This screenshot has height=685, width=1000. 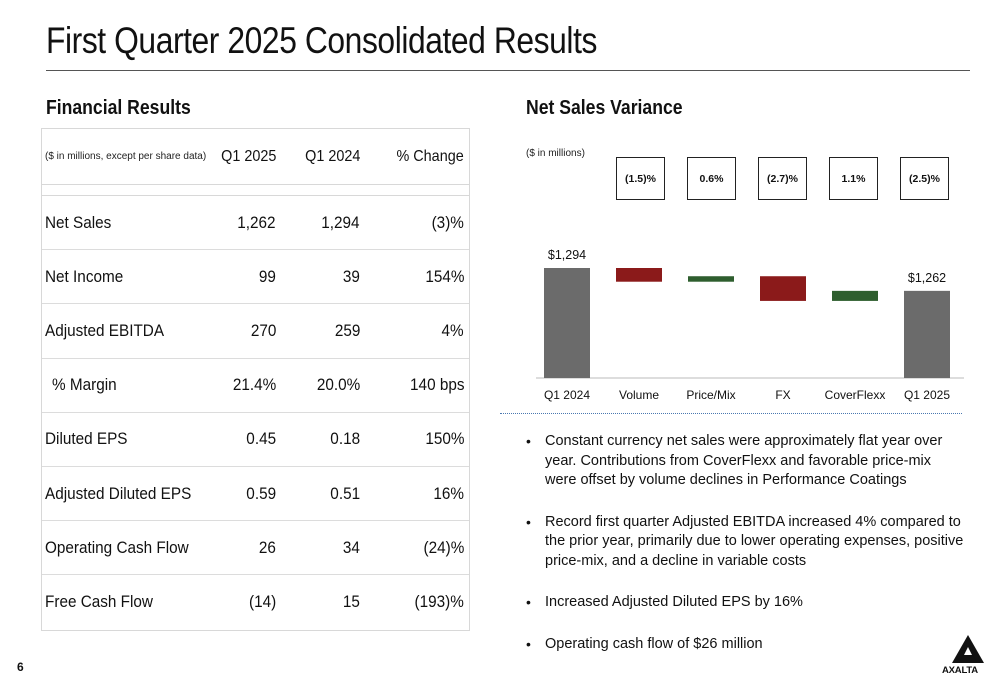 What do you see at coordinates (654, 643) in the screenshot?
I see `bullet-text: Operating cash flow of $26 million` at bounding box center [654, 643].